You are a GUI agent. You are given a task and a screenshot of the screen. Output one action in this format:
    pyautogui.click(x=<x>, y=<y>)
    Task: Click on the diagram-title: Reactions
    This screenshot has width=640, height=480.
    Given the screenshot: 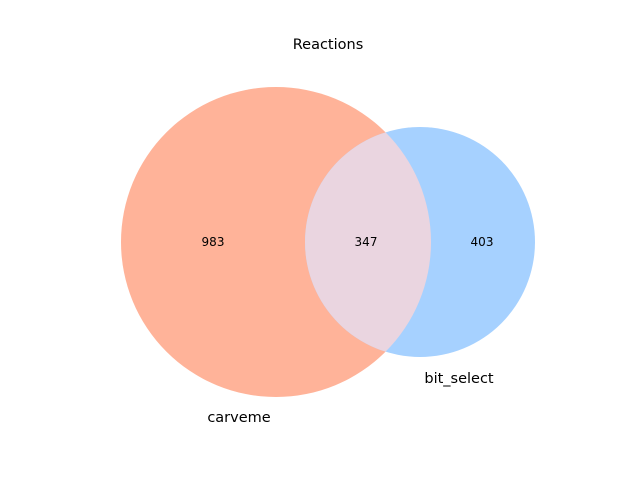 What is the action you would take?
    pyautogui.click(x=328, y=45)
    